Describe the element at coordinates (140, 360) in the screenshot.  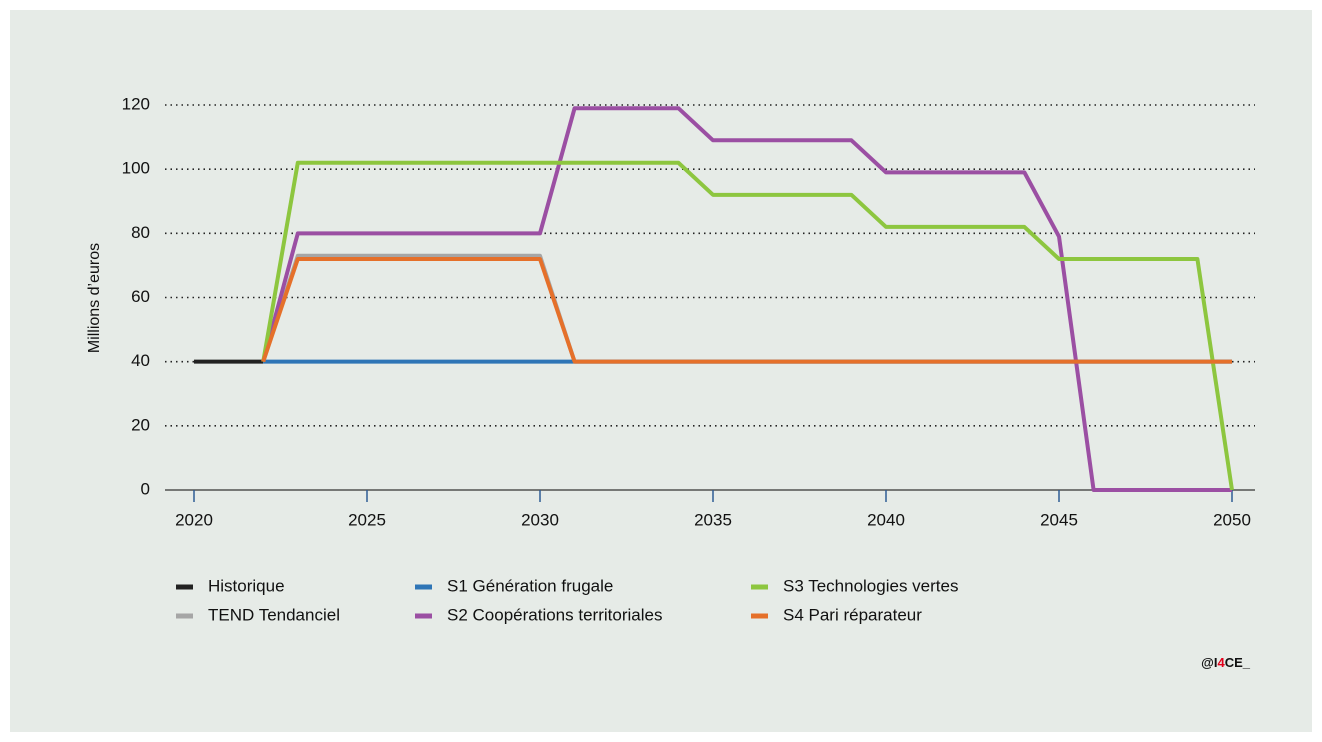
I see `y-tick-label: 40` at that location.